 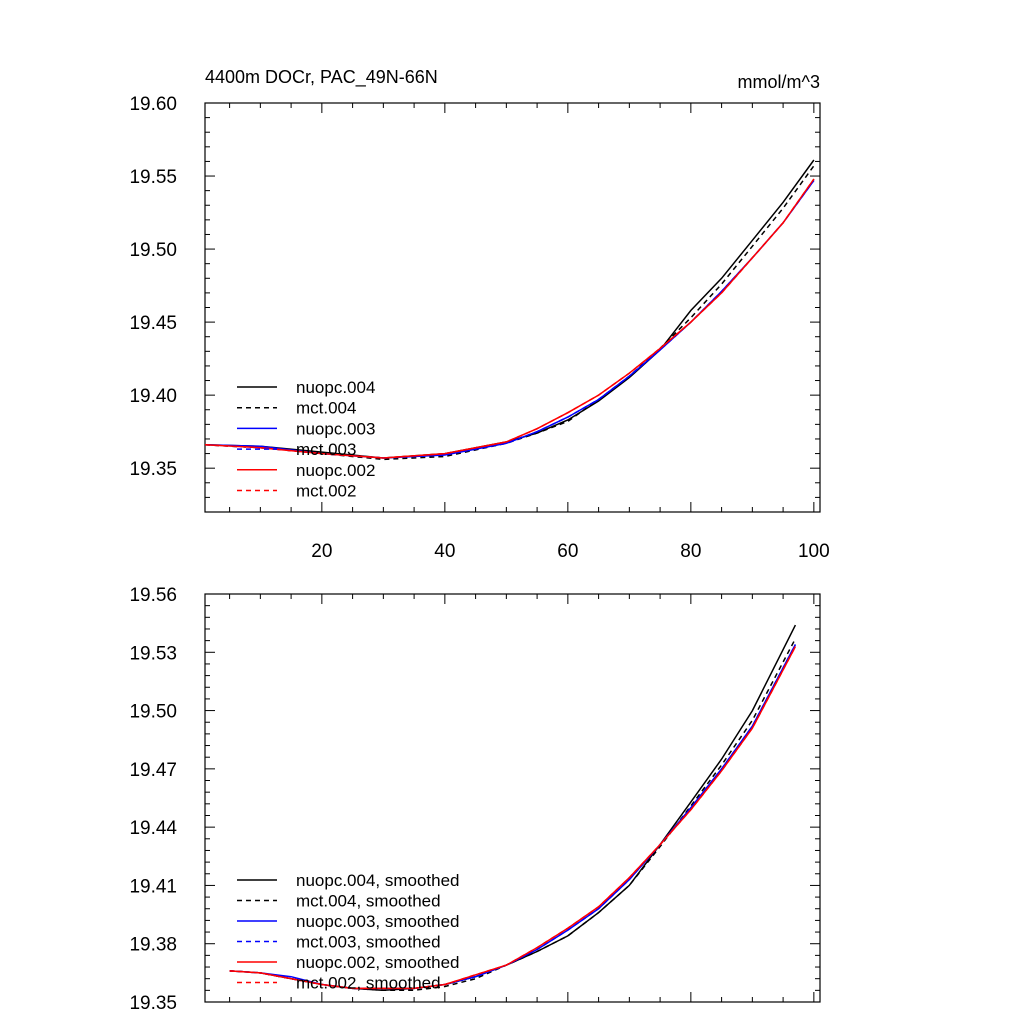 I want to click on x-tick-label: 100, so click(x=814, y=551).